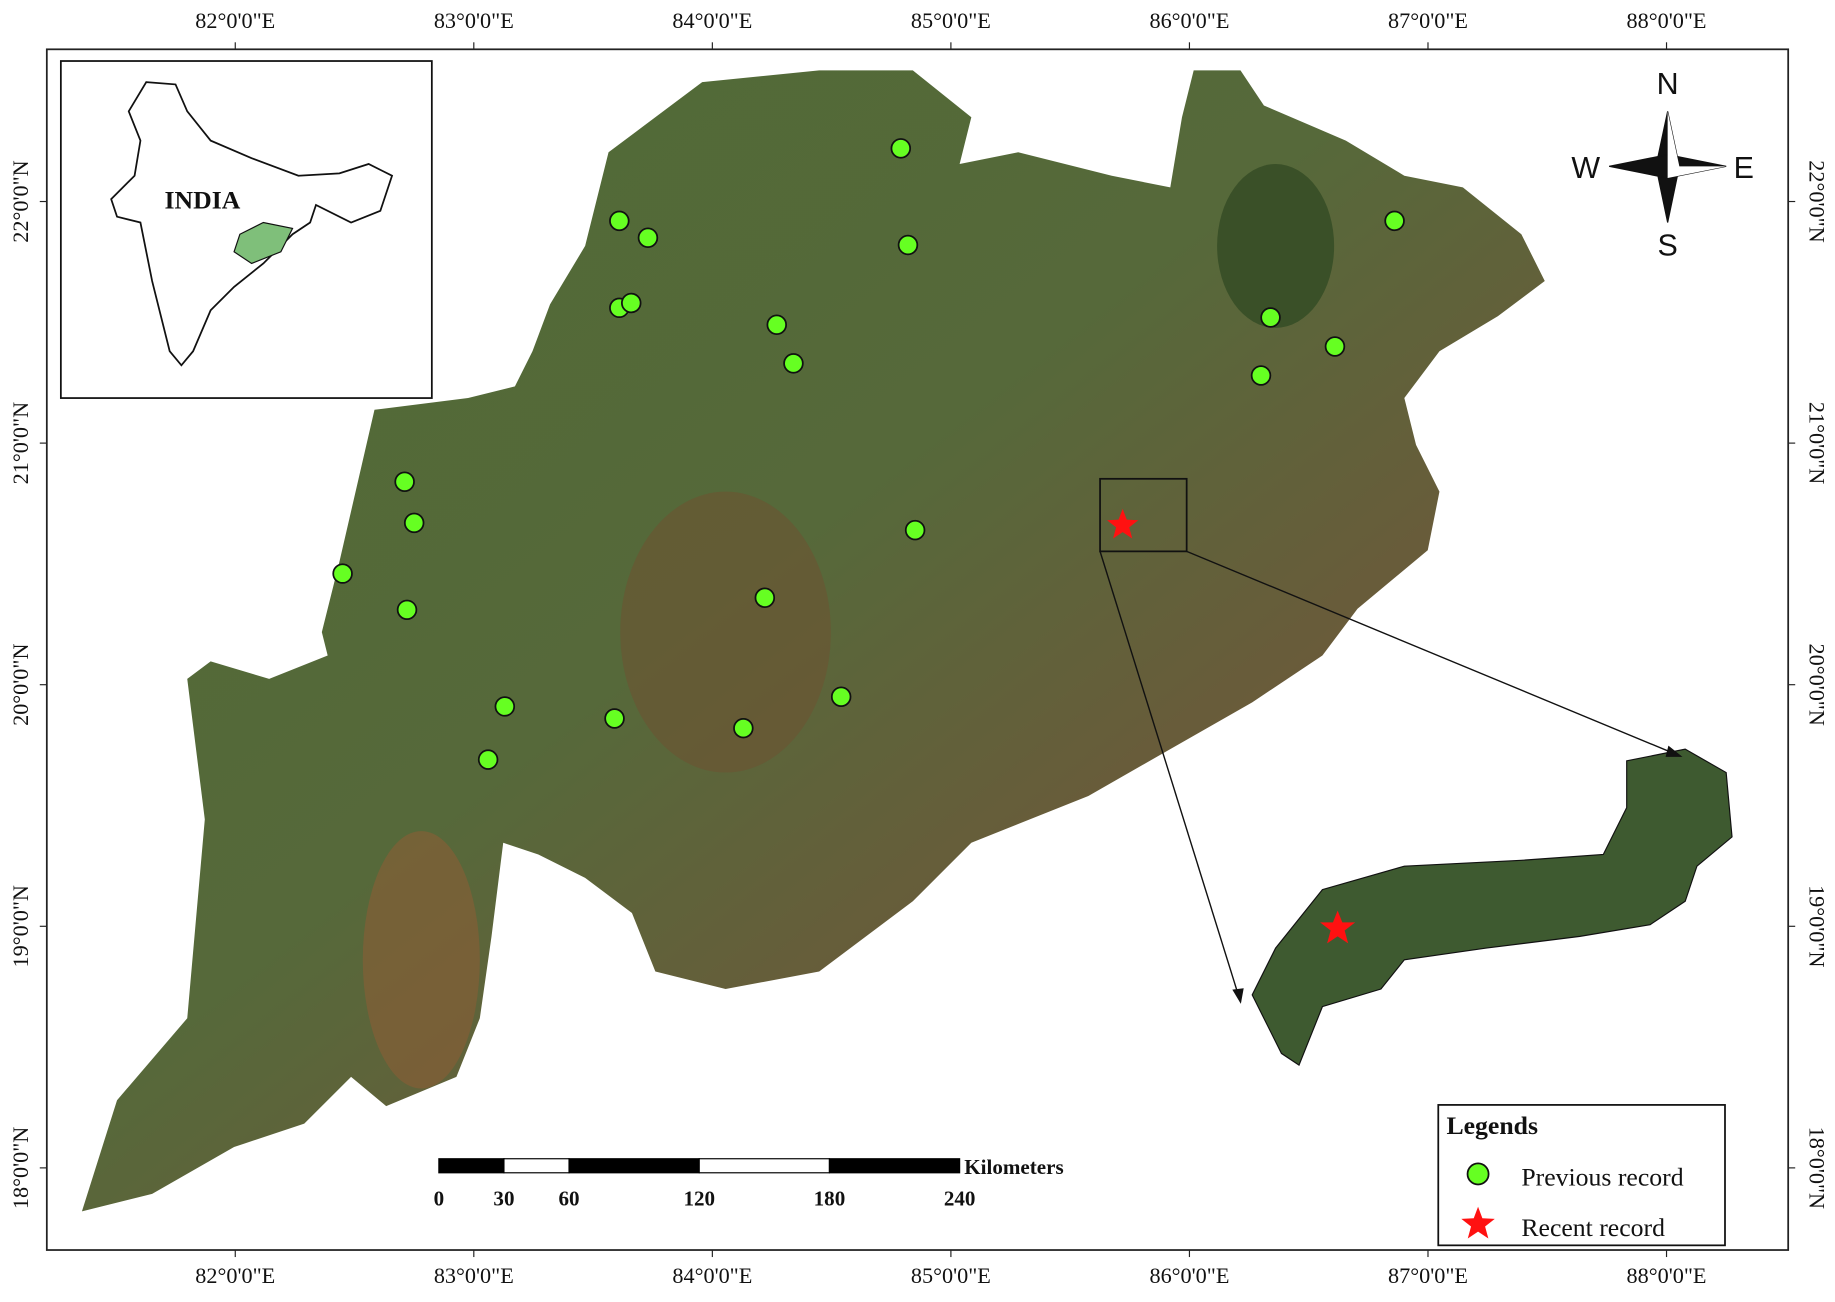 The image size is (1835, 1302). I want to click on zoom-arrows, so click(1391, 777).